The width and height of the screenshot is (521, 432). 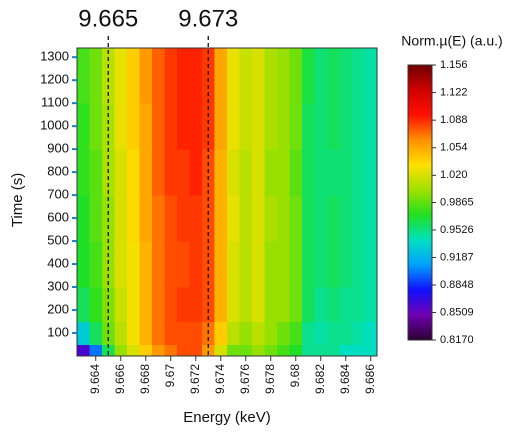 What do you see at coordinates (58, 240) in the screenshot?
I see `y-tick-label: 500` at bounding box center [58, 240].